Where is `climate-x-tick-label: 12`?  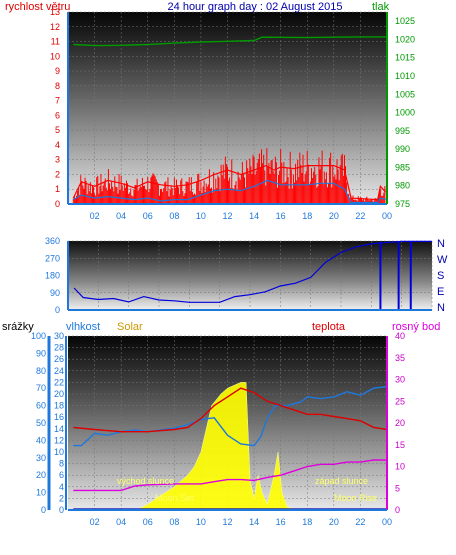 climate-x-tick-label: 12 is located at coordinates (227, 522).